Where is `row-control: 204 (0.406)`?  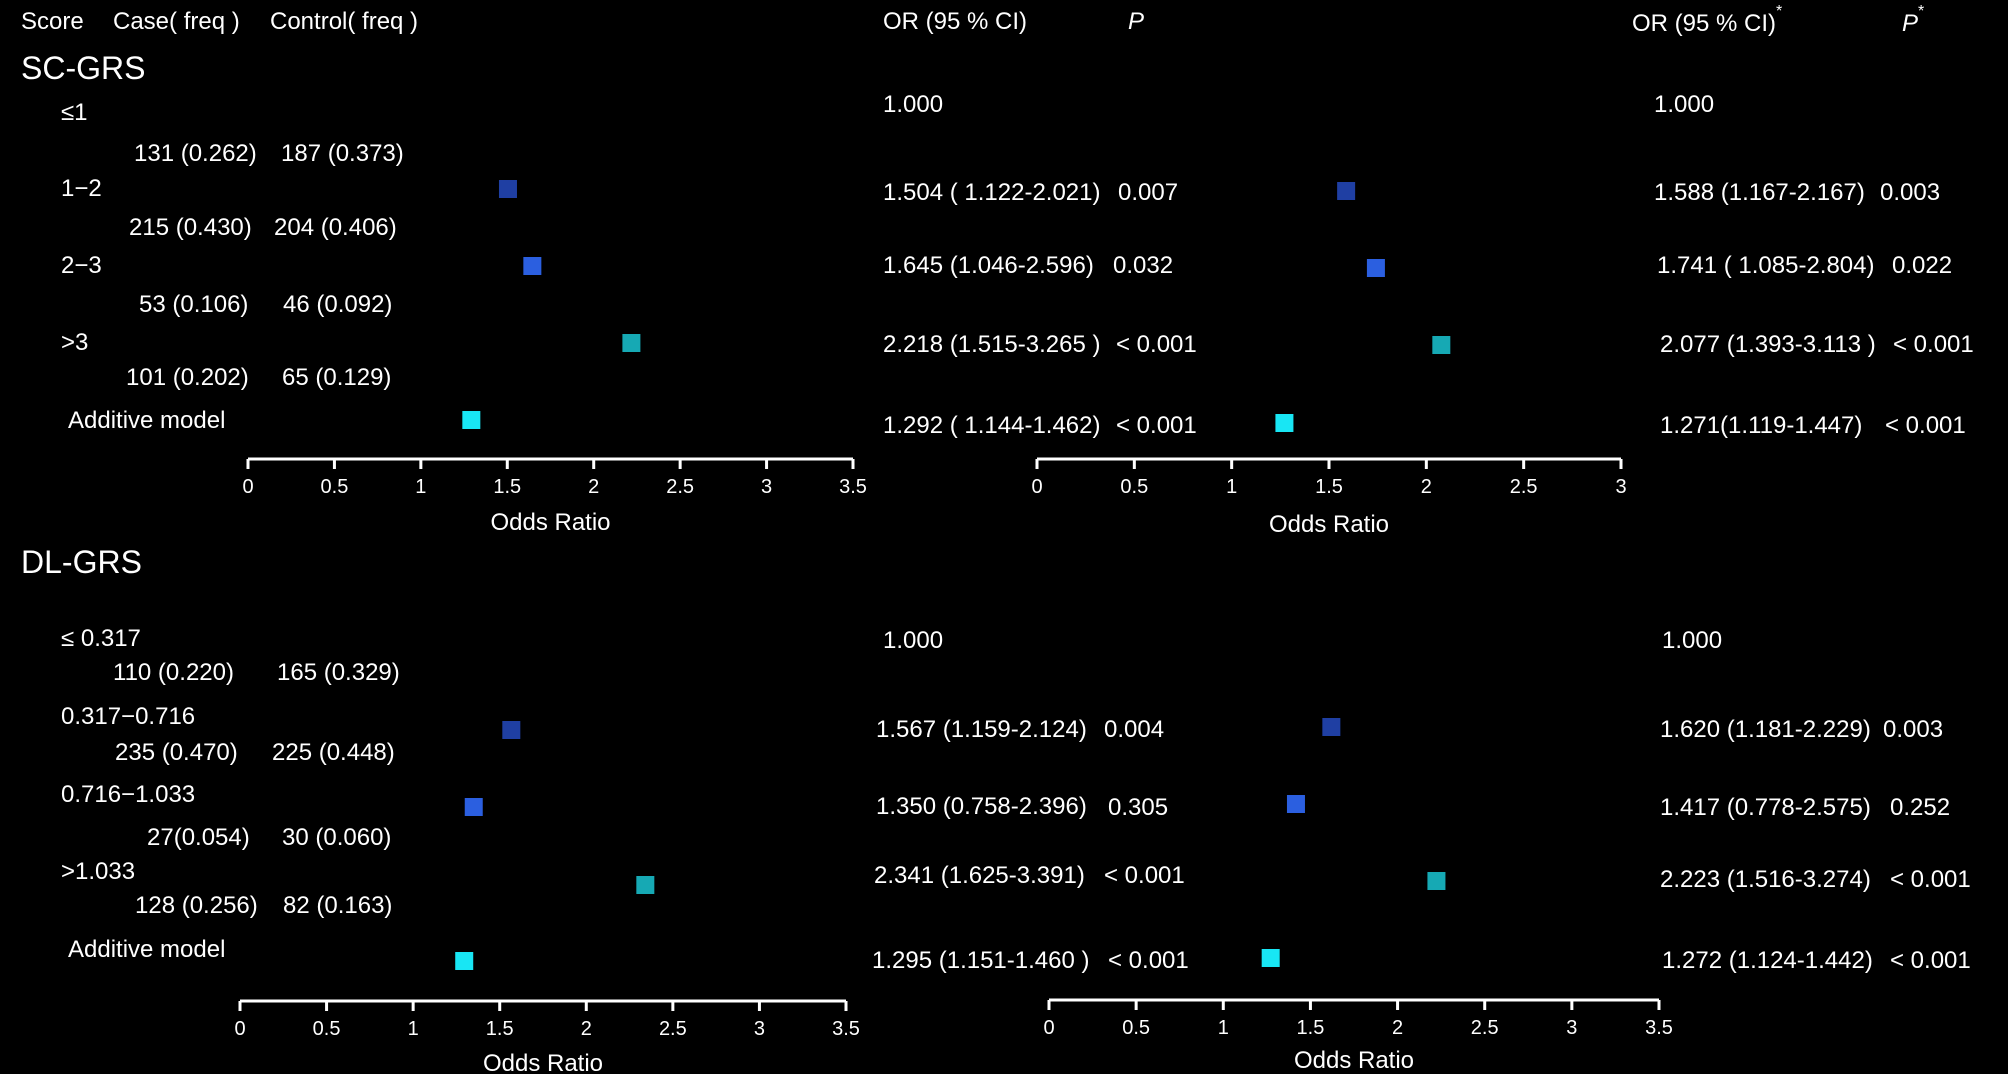
row-control: 204 (0.406) is located at coordinates (335, 227).